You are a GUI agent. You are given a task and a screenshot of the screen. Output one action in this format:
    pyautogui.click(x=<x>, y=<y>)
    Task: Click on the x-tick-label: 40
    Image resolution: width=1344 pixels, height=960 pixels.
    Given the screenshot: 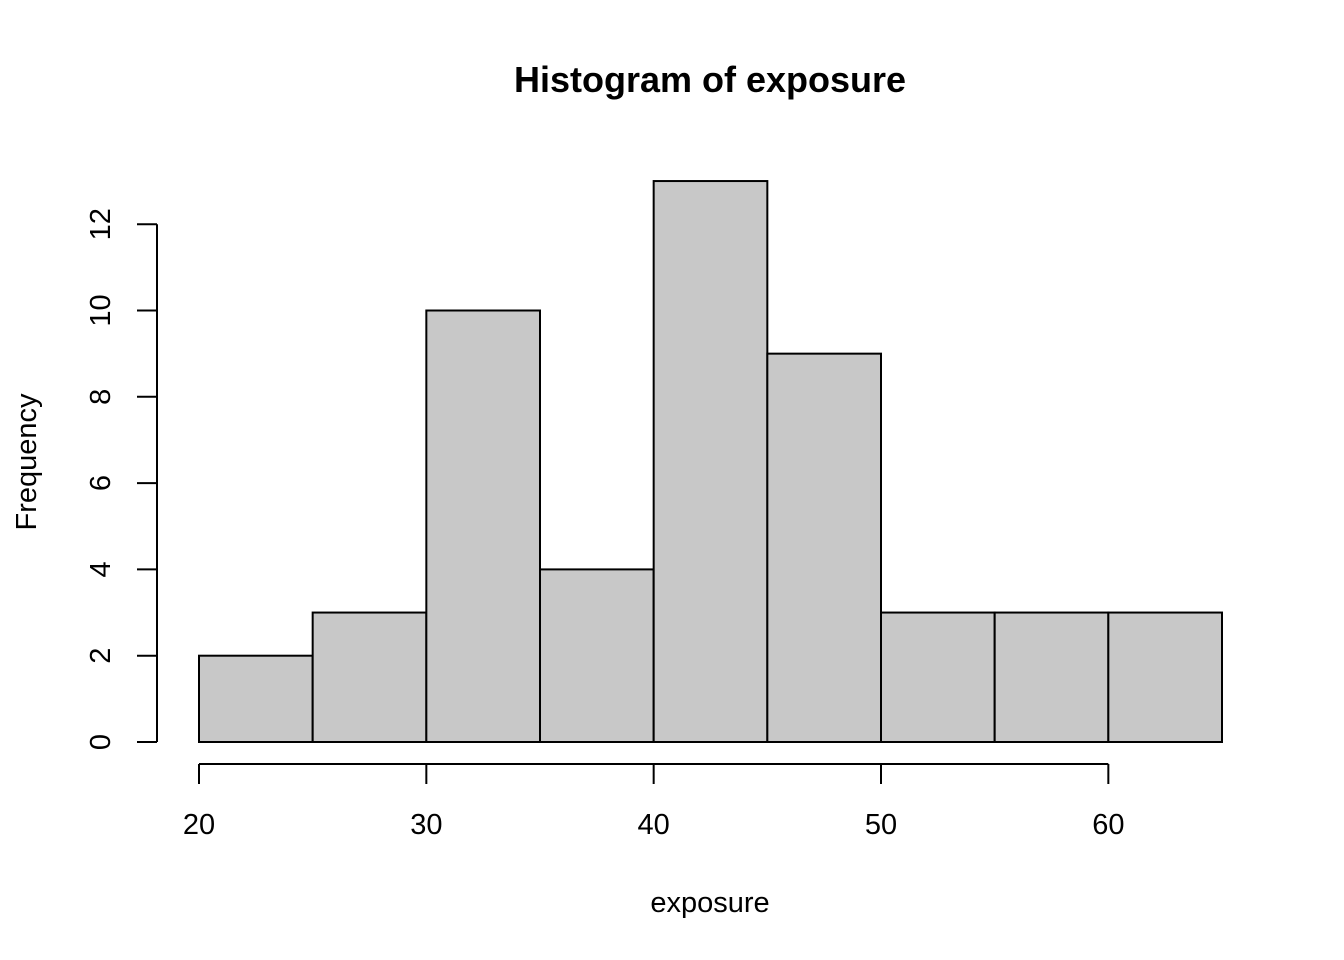 What is the action you would take?
    pyautogui.click(x=654, y=825)
    